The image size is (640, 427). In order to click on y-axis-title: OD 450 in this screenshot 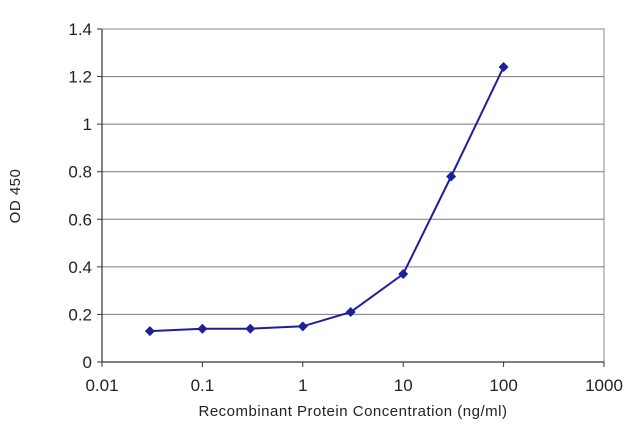, I will do `click(15, 196)`.